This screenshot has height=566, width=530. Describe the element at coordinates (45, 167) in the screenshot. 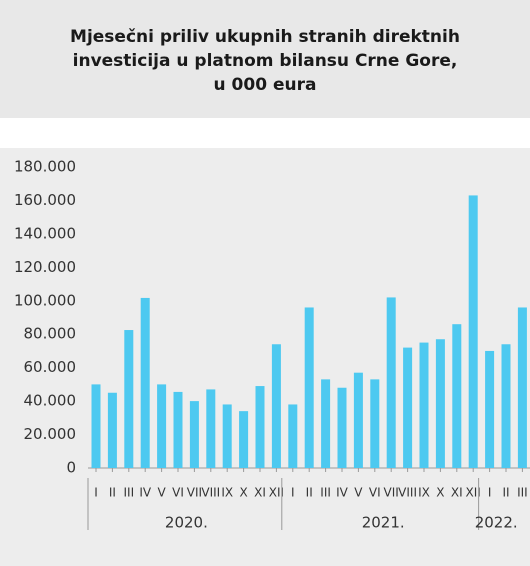

I see `y-tick-label: 180.000` at that location.